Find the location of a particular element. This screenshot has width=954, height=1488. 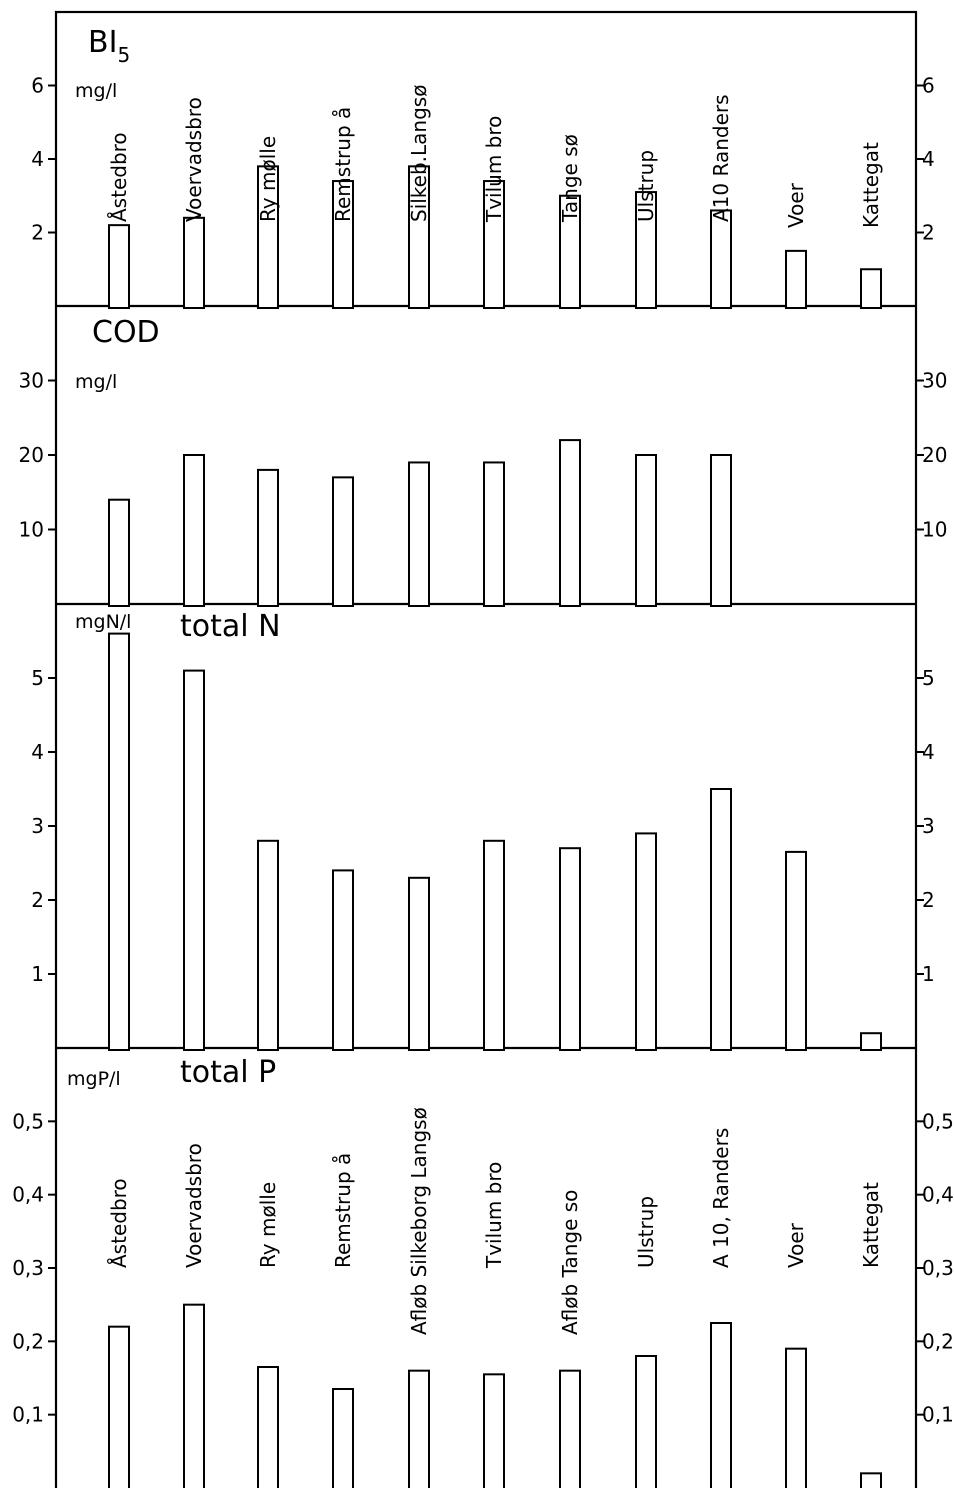

unit-label: mgN/l is located at coordinates (103, 622).